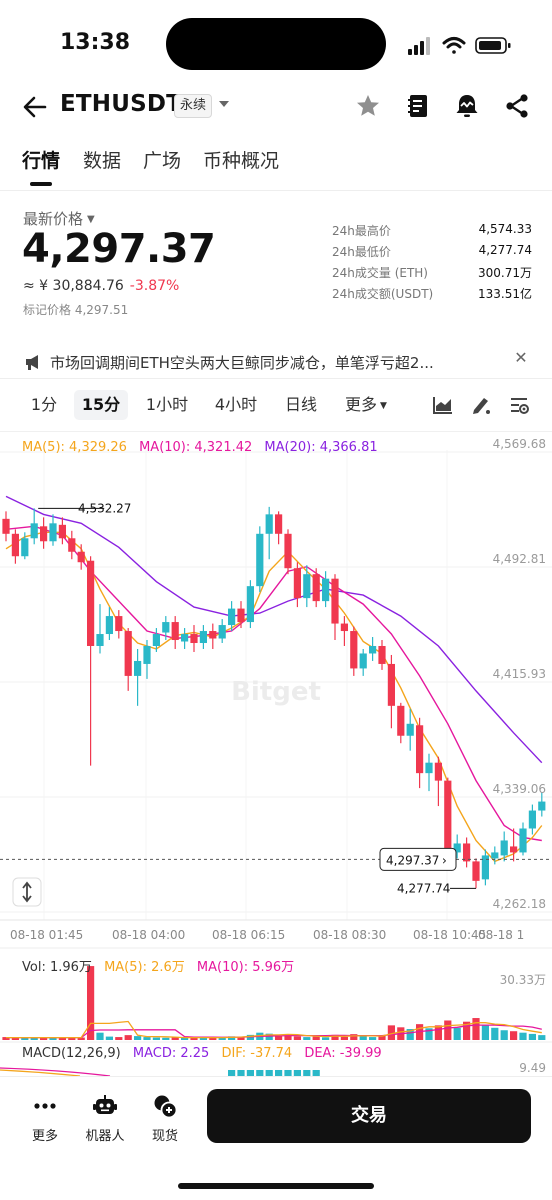 This screenshot has width=552, height=1200. What do you see at coordinates (165, 1118) in the screenshot?
I see `spot-button: 现货` at bounding box center [165, 1118].